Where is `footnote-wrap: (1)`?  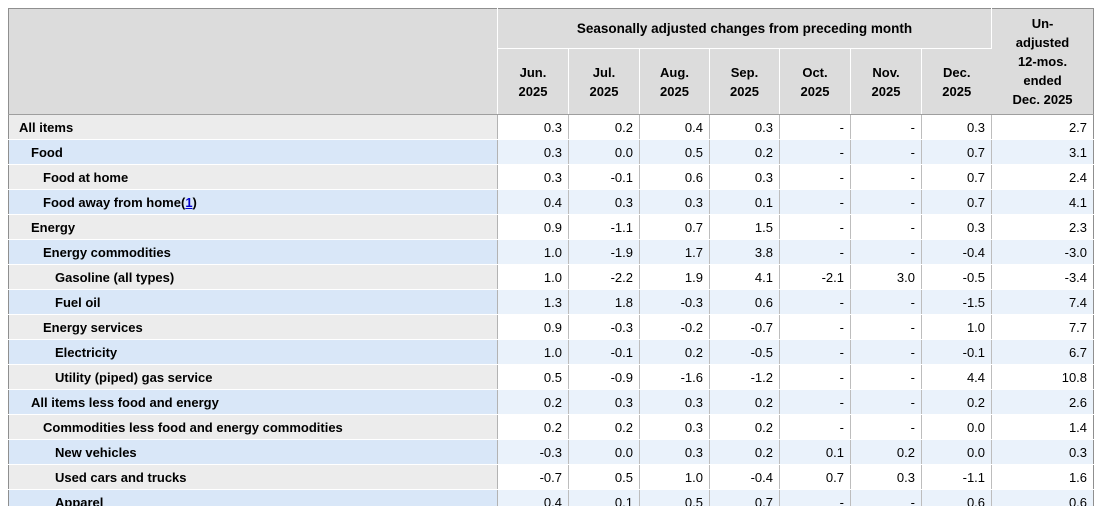 footnote-wrap: (1) is located at coordinates (189, 202).